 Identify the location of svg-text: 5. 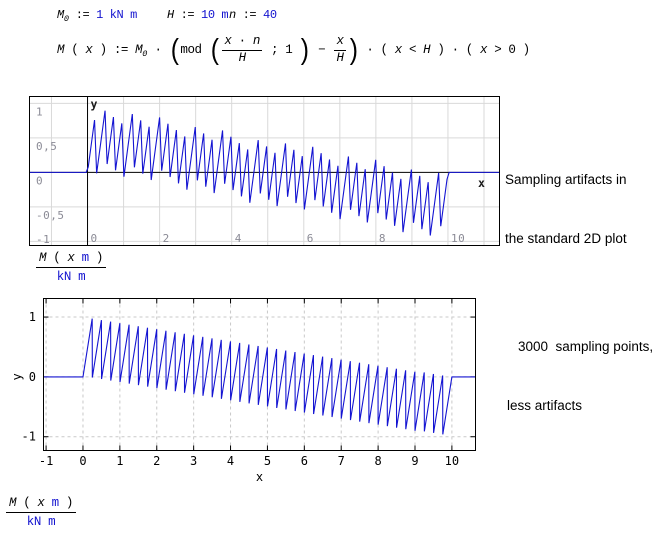
(267, 461).